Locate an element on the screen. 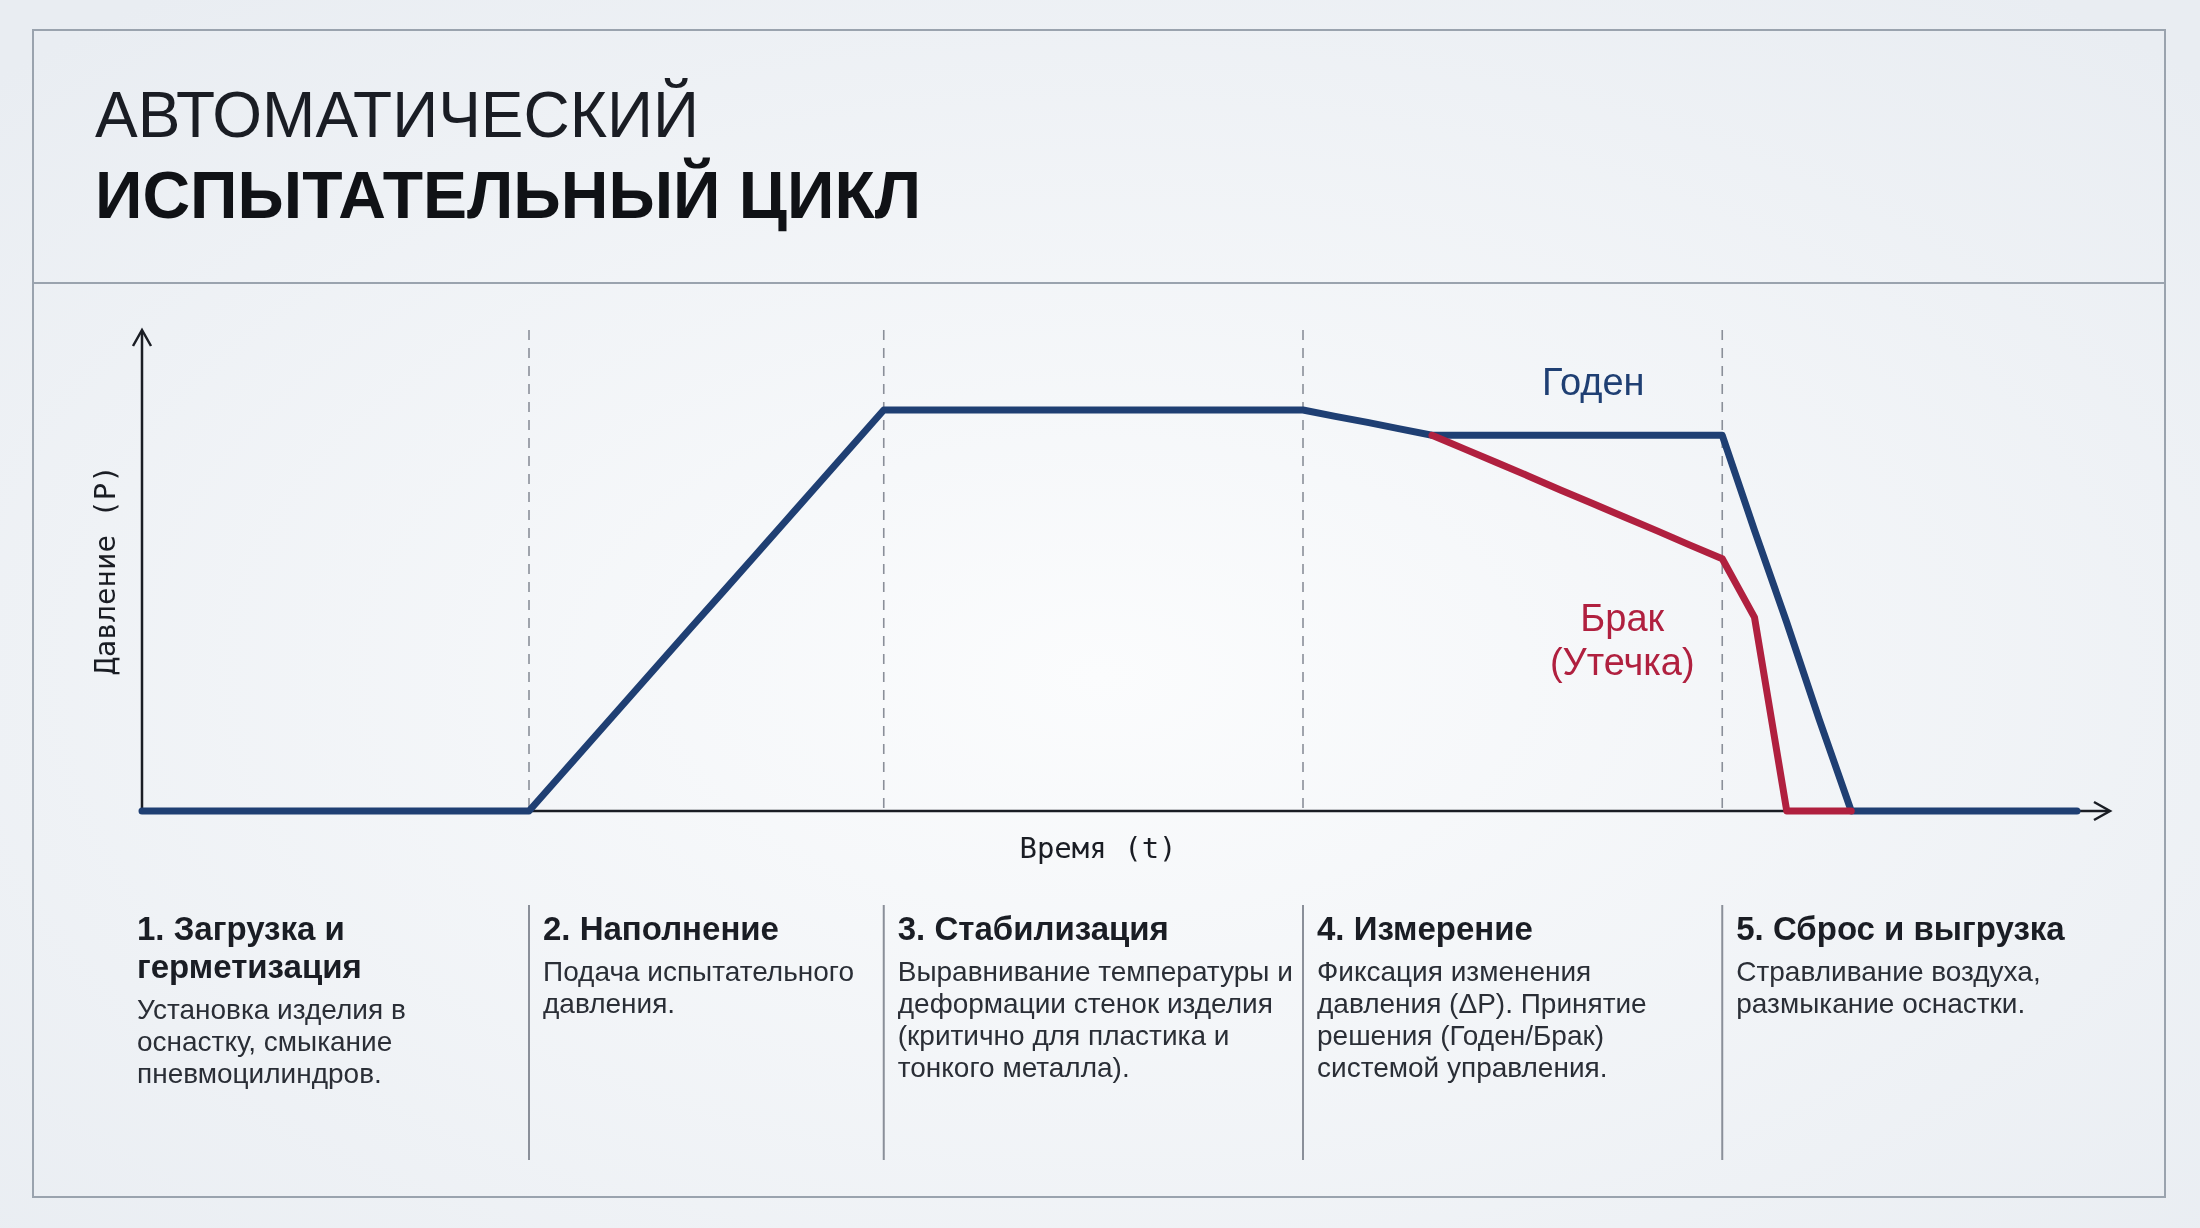  text: 2. Наполнение is located at coordinates (661, 929).